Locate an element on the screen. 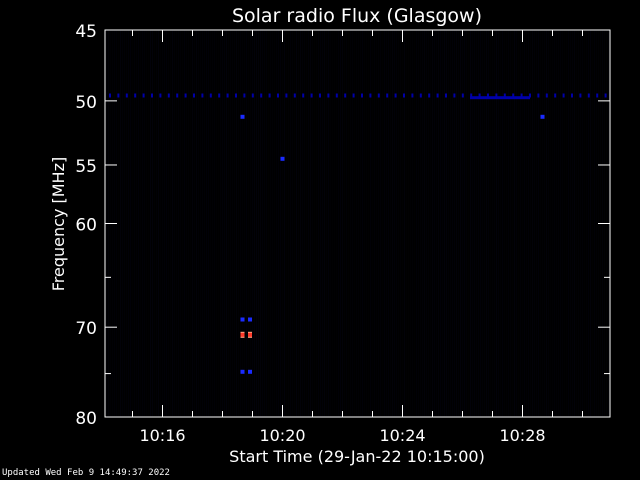 This screenshot has width=640, height=480. y-tick-label: 55 is located at coordinates (86, 167).